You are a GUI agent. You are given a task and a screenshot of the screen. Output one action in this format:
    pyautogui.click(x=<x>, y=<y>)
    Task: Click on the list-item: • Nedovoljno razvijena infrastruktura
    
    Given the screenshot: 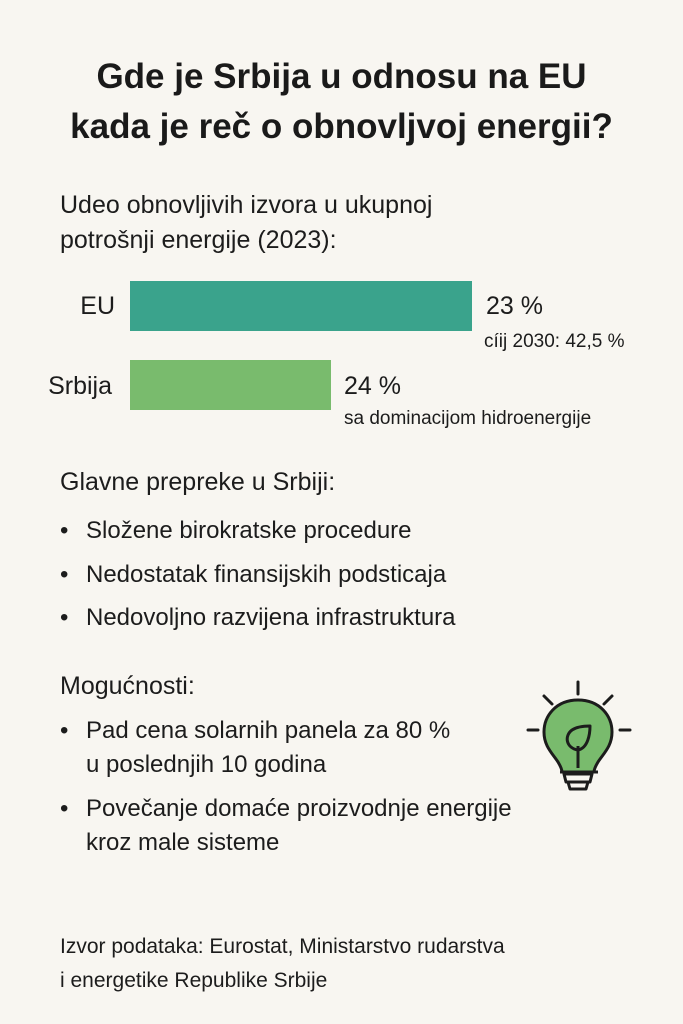 What is the action you would take?
    pyautogui.click(x=258, y=618)
    